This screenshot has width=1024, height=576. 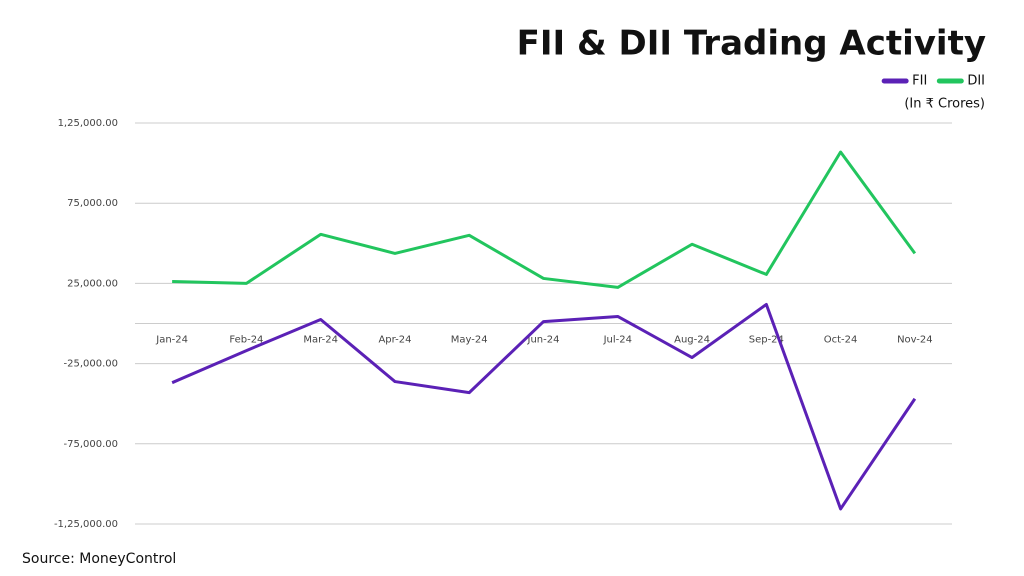 What do you see at coordinates (320, 340) in the screenshot?
I see `x-tick-label: Mar-24` at bounding box center [320, 340].